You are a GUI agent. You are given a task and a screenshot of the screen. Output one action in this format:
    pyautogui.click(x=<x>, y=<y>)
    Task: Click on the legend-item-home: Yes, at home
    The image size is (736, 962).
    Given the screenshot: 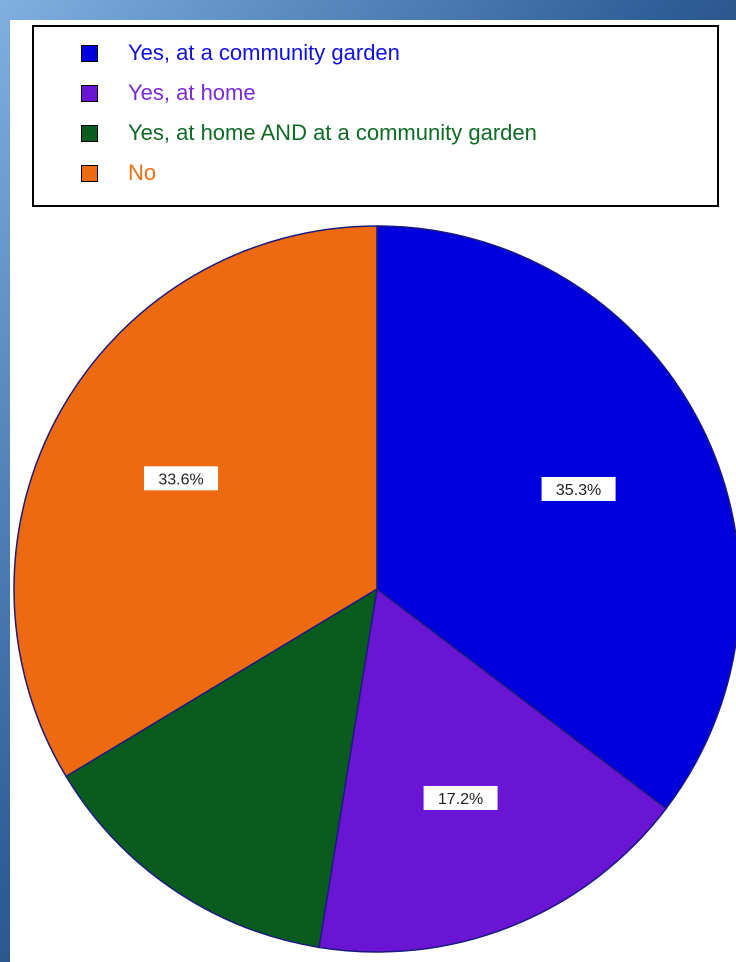 What is the action you would take?
    pyautogui.click(x=168, y=93)
    